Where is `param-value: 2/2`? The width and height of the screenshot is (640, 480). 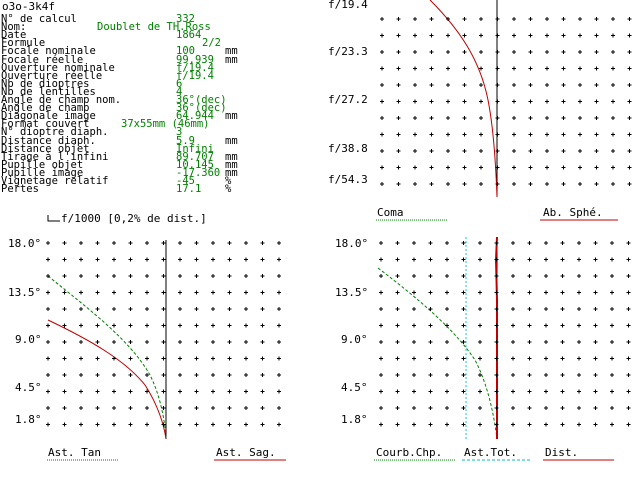
param-value: 2/2 is located at coordinates (211, 43).